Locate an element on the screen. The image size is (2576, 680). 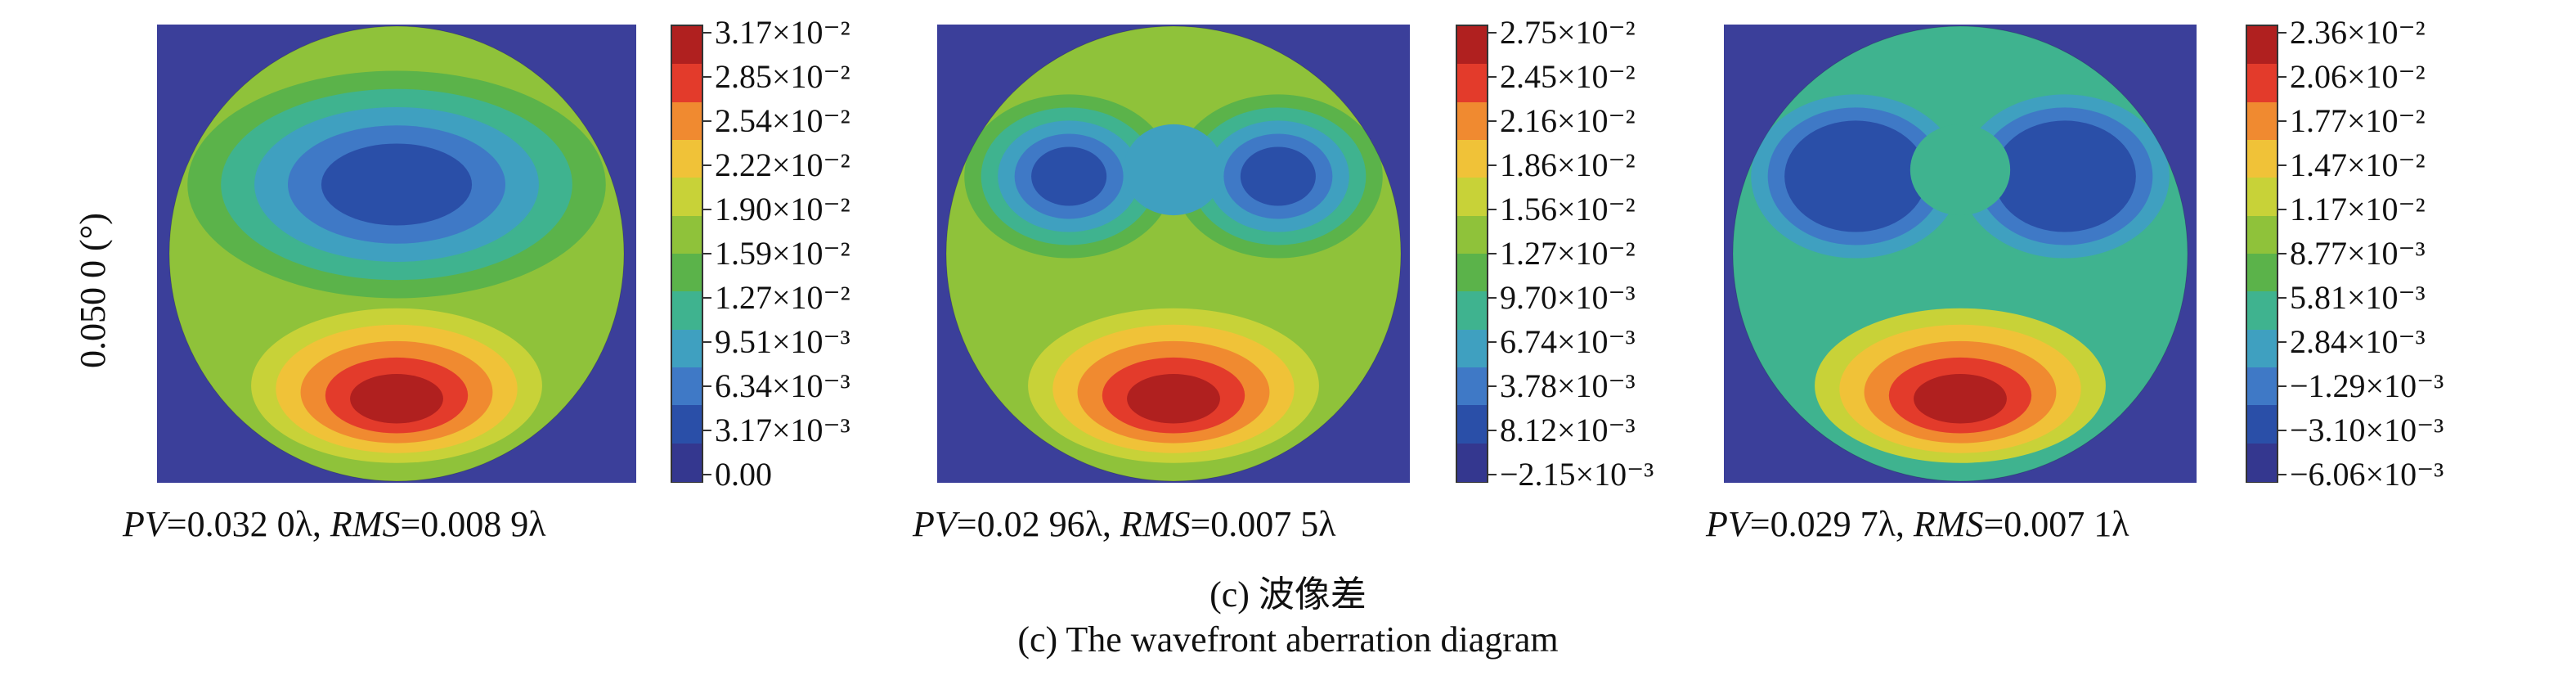
colorbar-tick-label: 6.34×10⁻³ is located at coordinates (782, 385).